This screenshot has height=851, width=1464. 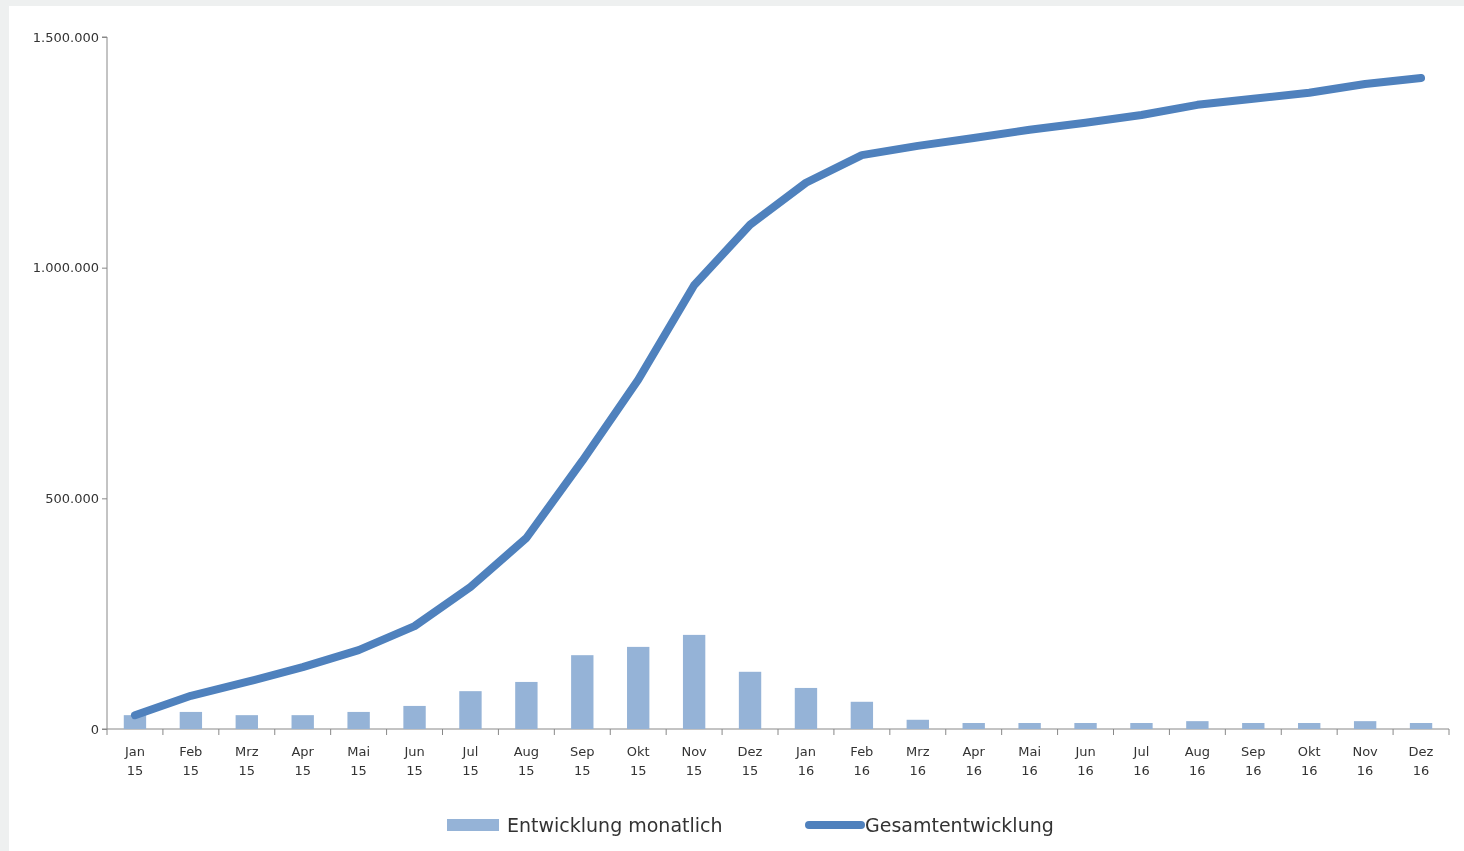 I want to click on legend-label: Entwicklung monatlich, so click(x=615, y=825).